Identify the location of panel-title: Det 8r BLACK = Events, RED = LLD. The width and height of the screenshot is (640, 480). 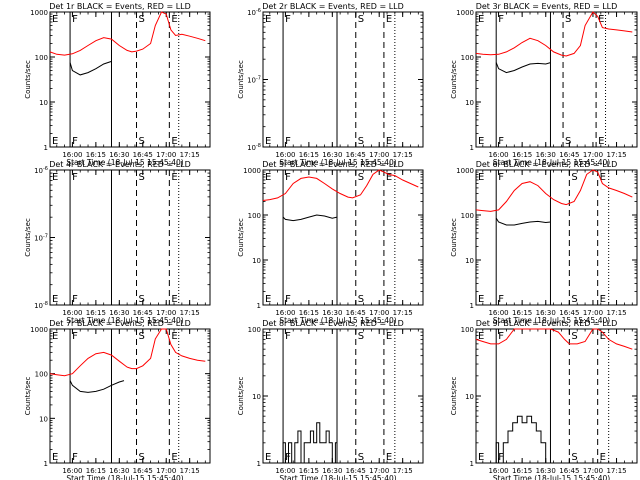
(333, 323).